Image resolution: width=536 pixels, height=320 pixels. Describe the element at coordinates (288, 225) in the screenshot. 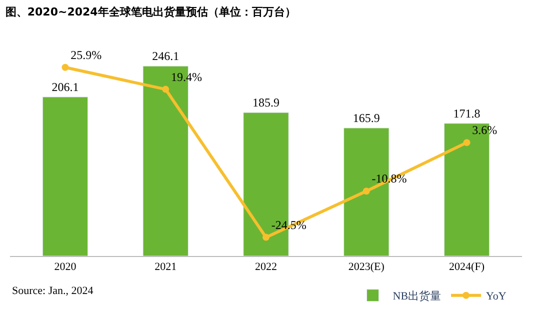

I see `data-label: -24.5%` at that location.